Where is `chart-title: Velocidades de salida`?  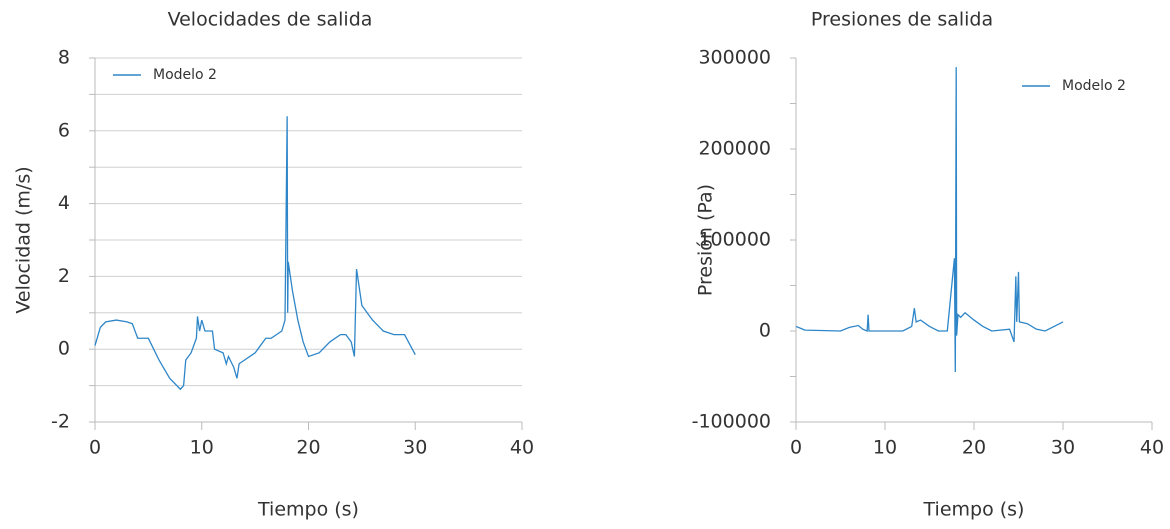 chart-title: Velocidades de salida is located at coordinates (270, 20).